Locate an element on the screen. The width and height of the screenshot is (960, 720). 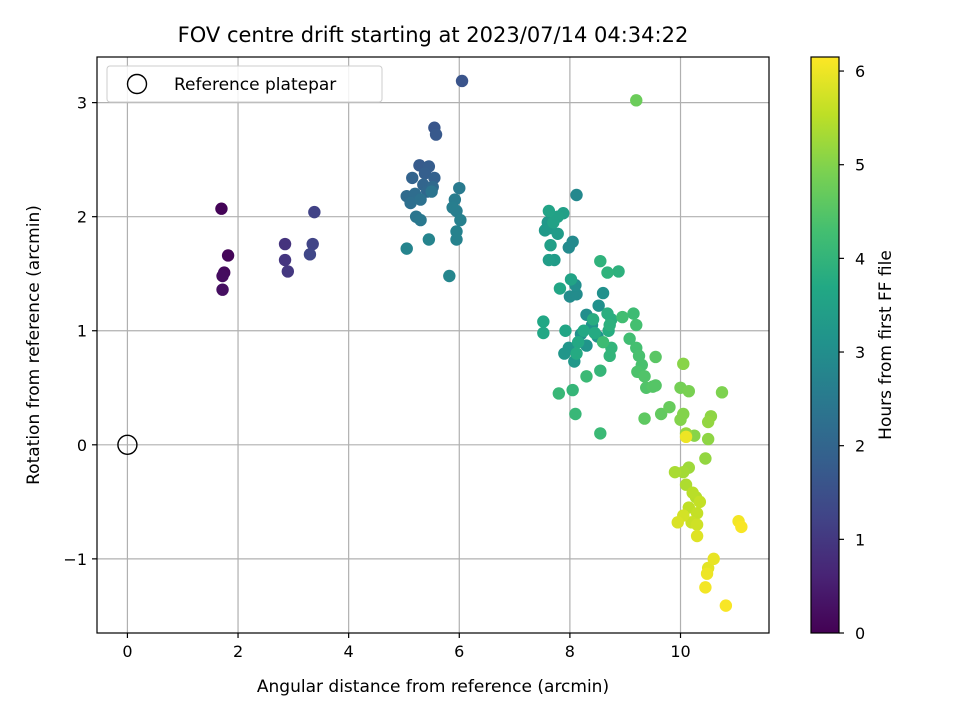
y-tick-label: 0 is located at coordinates (82, 445).